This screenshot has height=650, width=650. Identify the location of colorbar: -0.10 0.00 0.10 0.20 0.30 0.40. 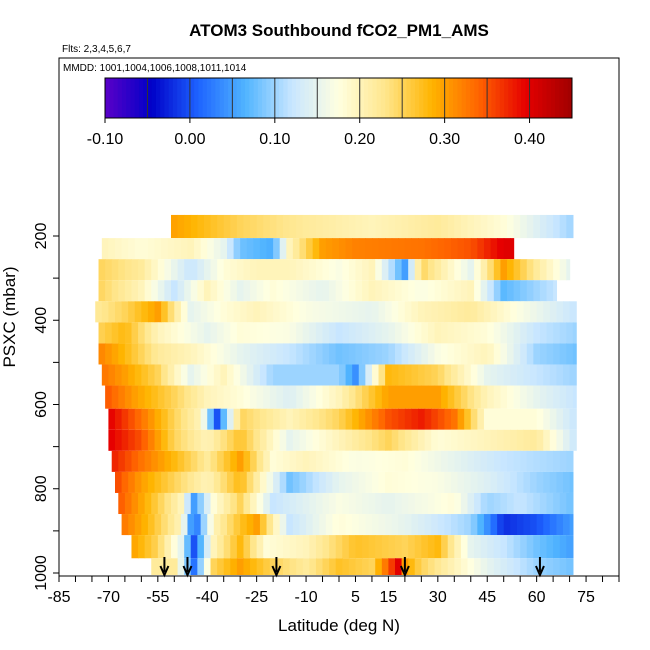
(330, 112).